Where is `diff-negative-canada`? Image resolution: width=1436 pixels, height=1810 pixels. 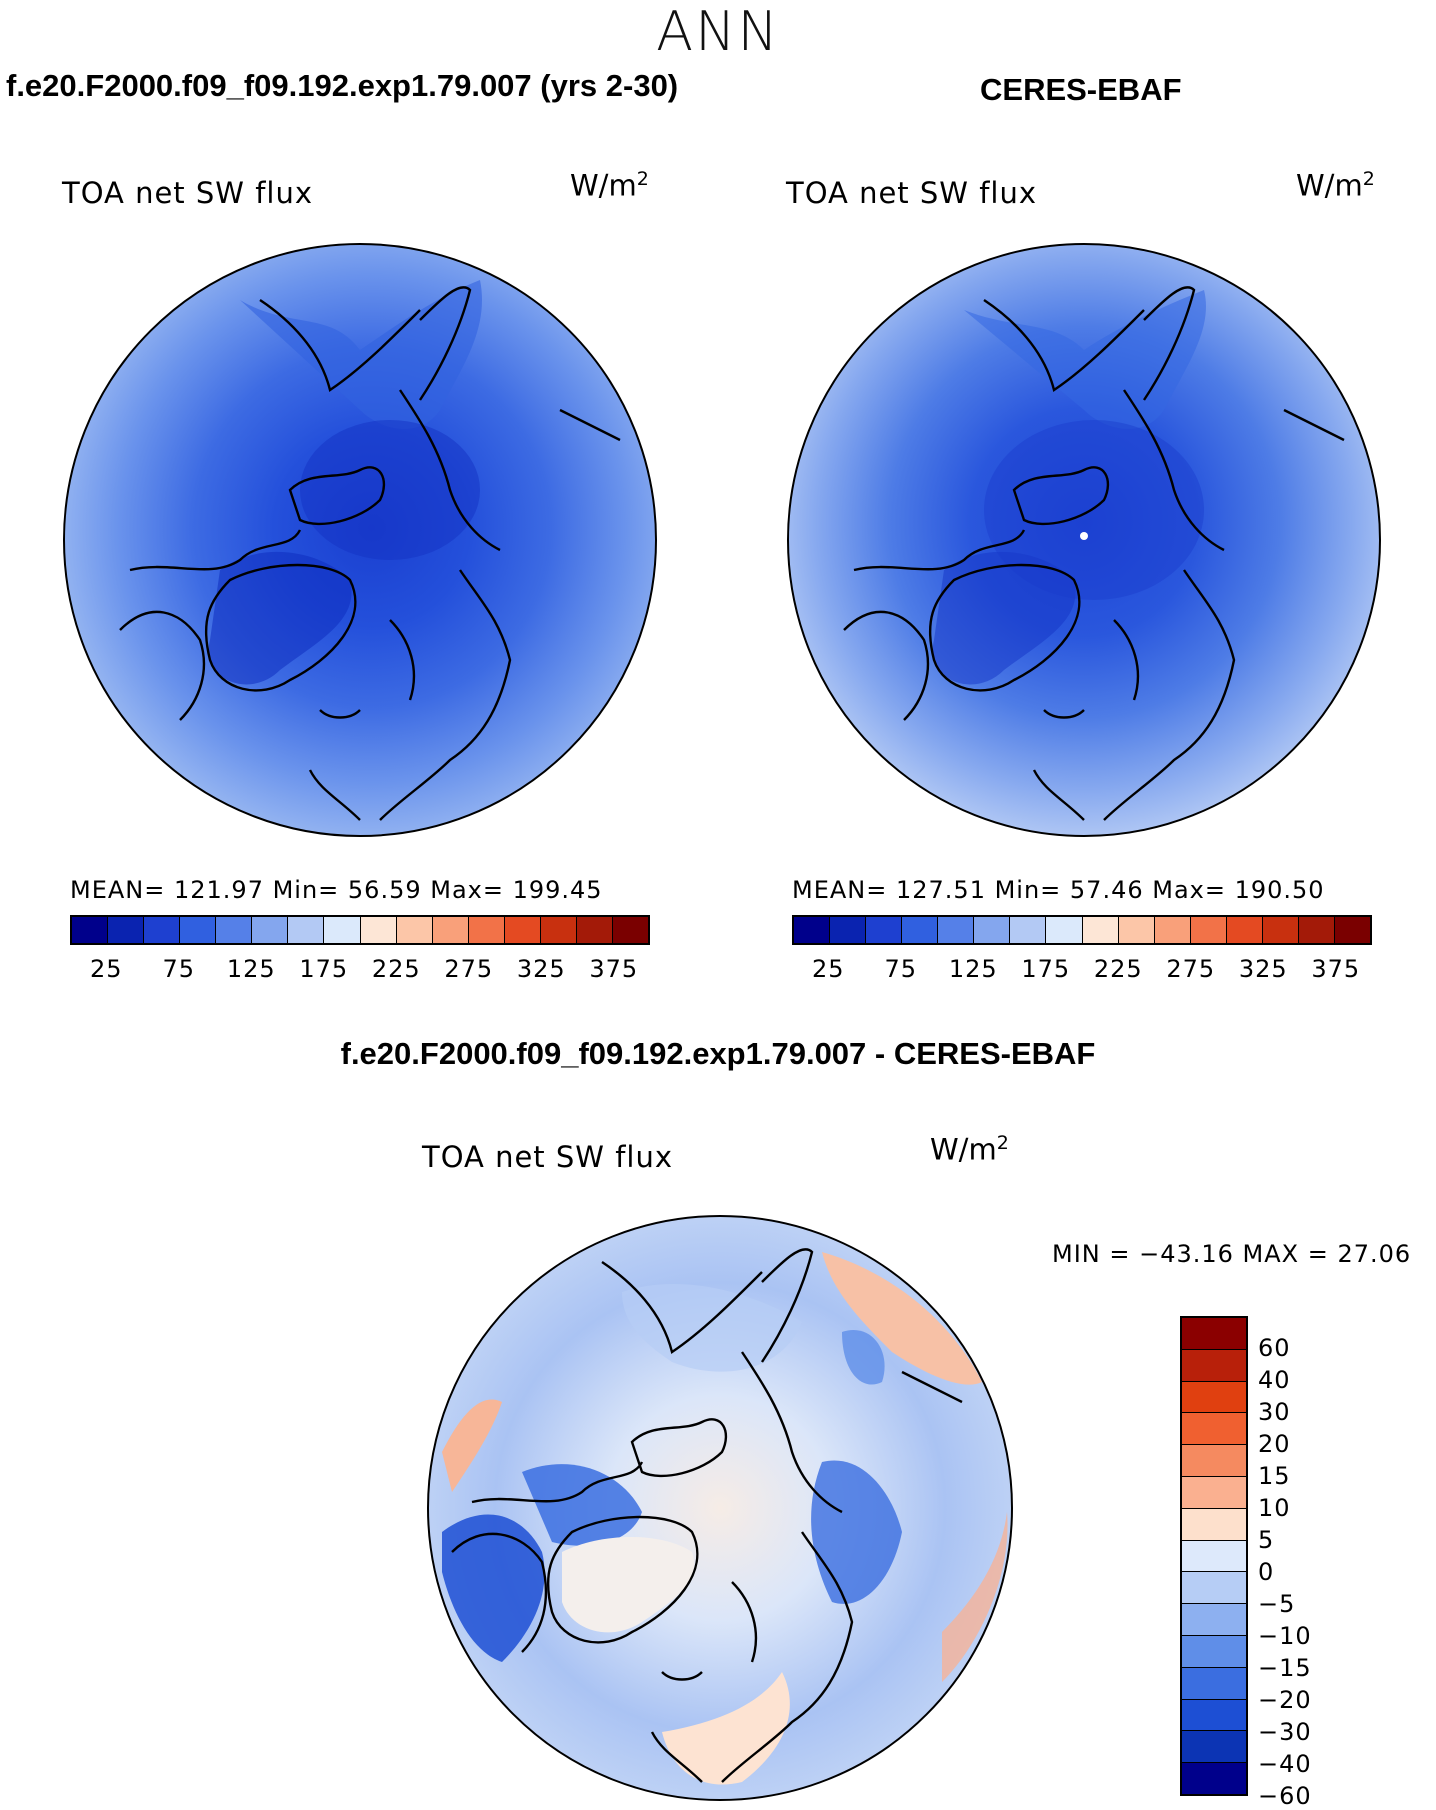 diff-negative-canada is located at coordinates (582, 1505).